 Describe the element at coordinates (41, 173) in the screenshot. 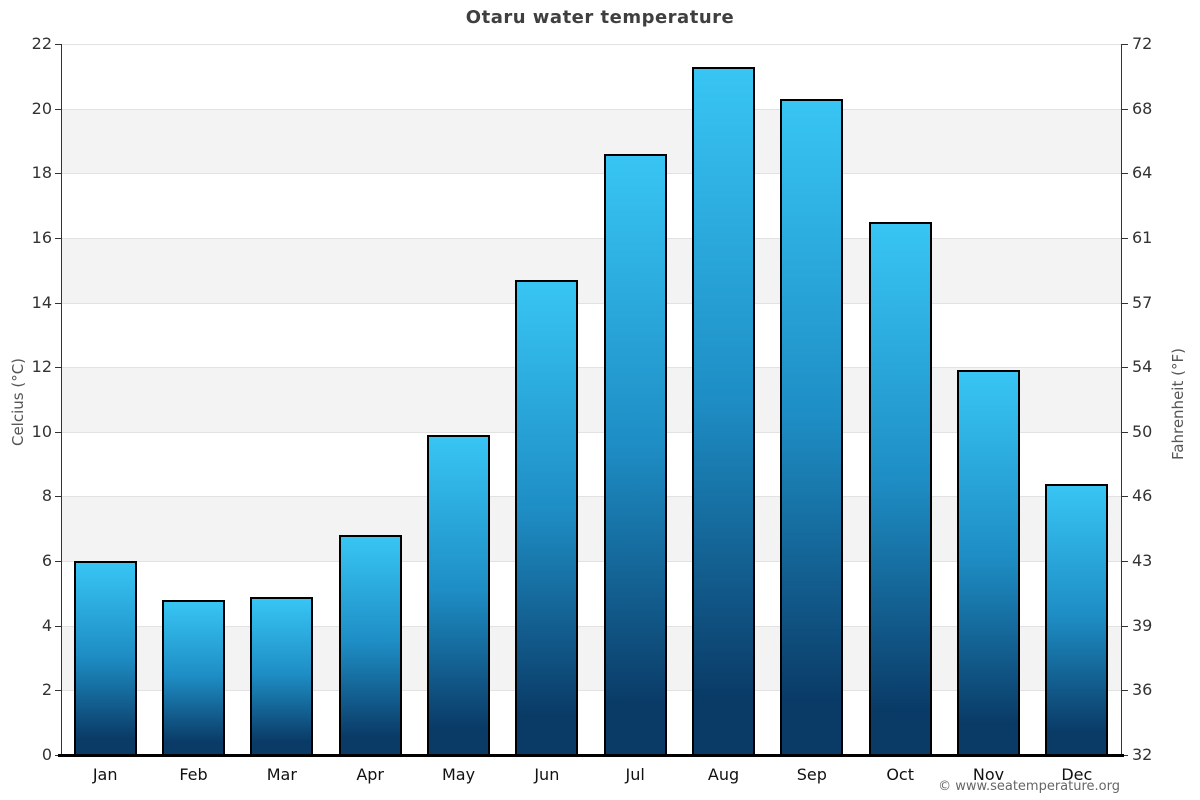

I see `left-axis-tick-label: 18` at that location.